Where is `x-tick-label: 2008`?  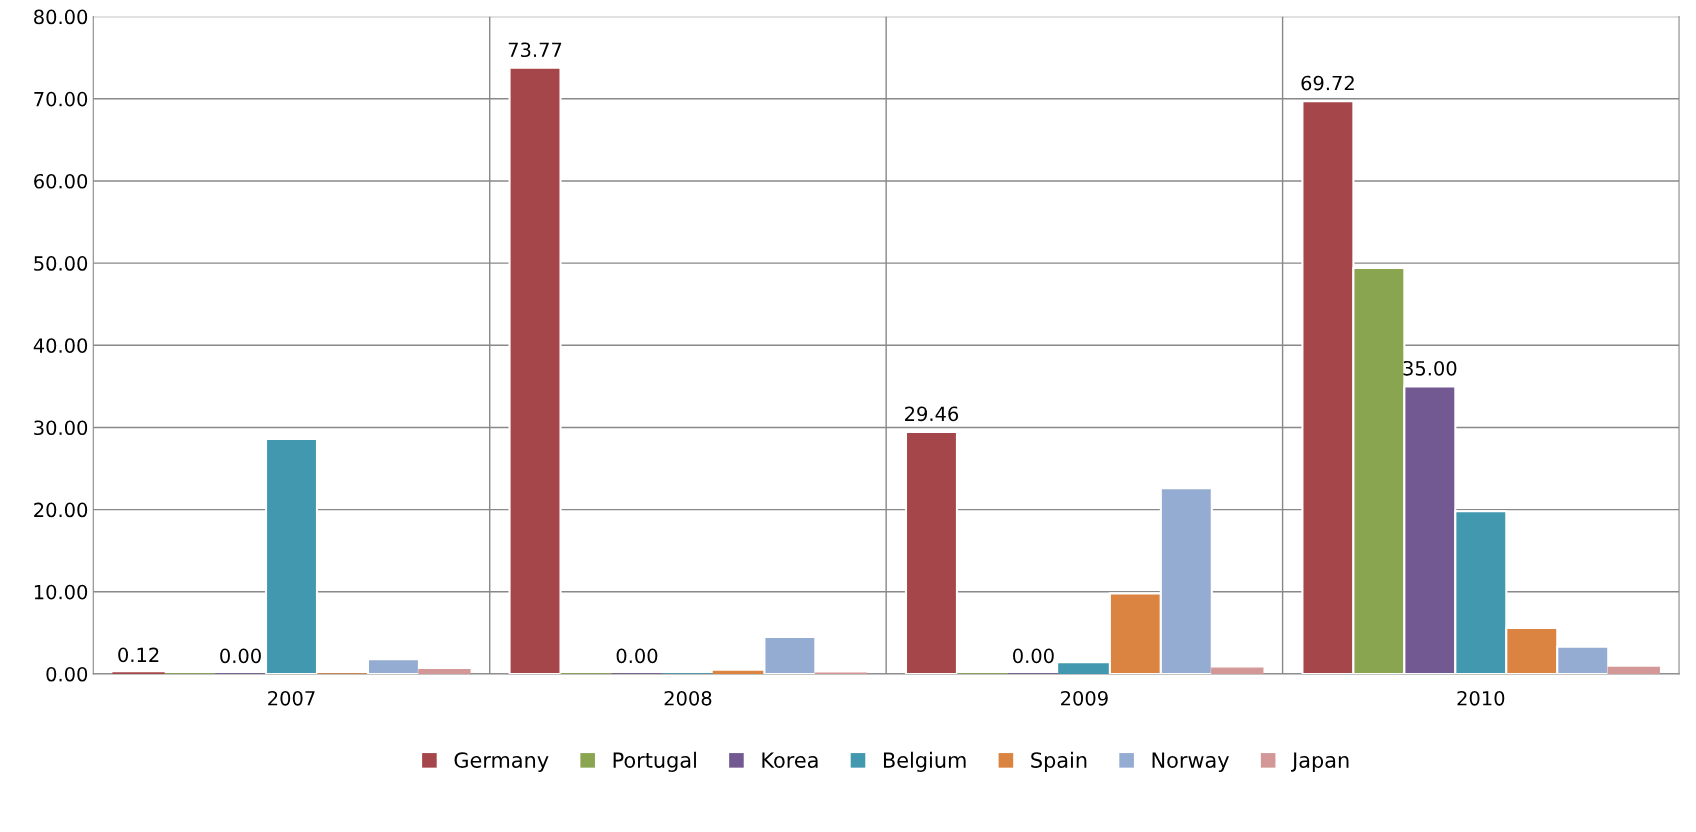
x-tick-label: 2008 is located at coordinates (688, 698).